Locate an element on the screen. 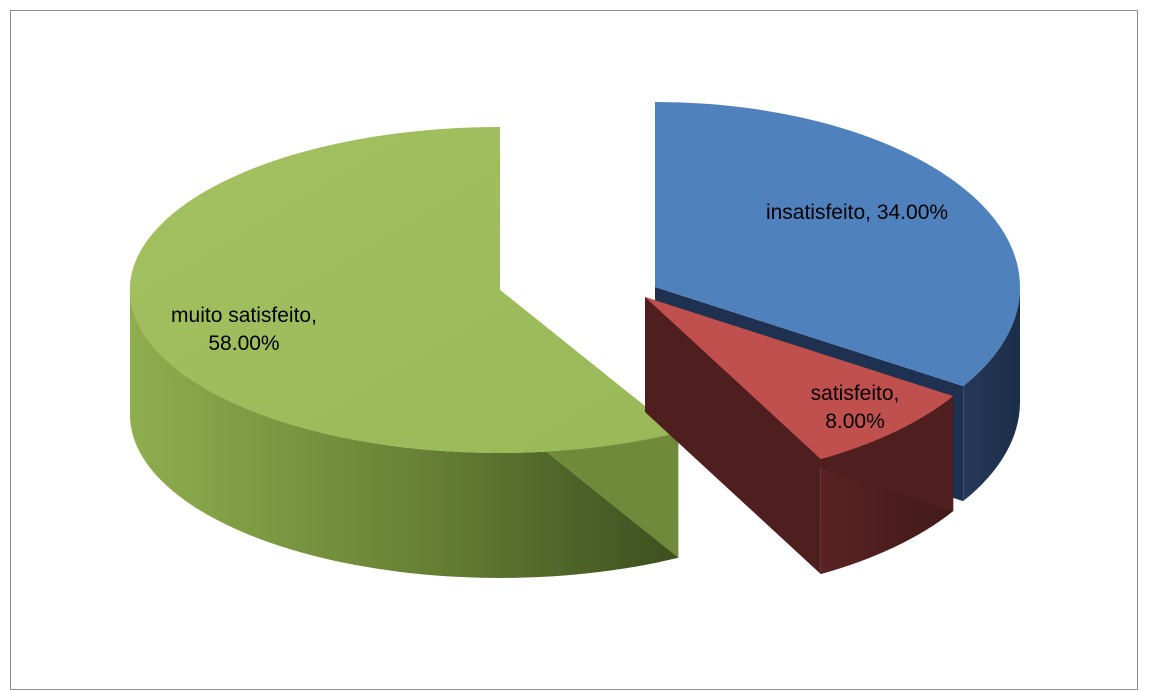 The image size is (1150, 690). data-label-line: insatisfeito, 34.00% is located at coordinates (857, 212).